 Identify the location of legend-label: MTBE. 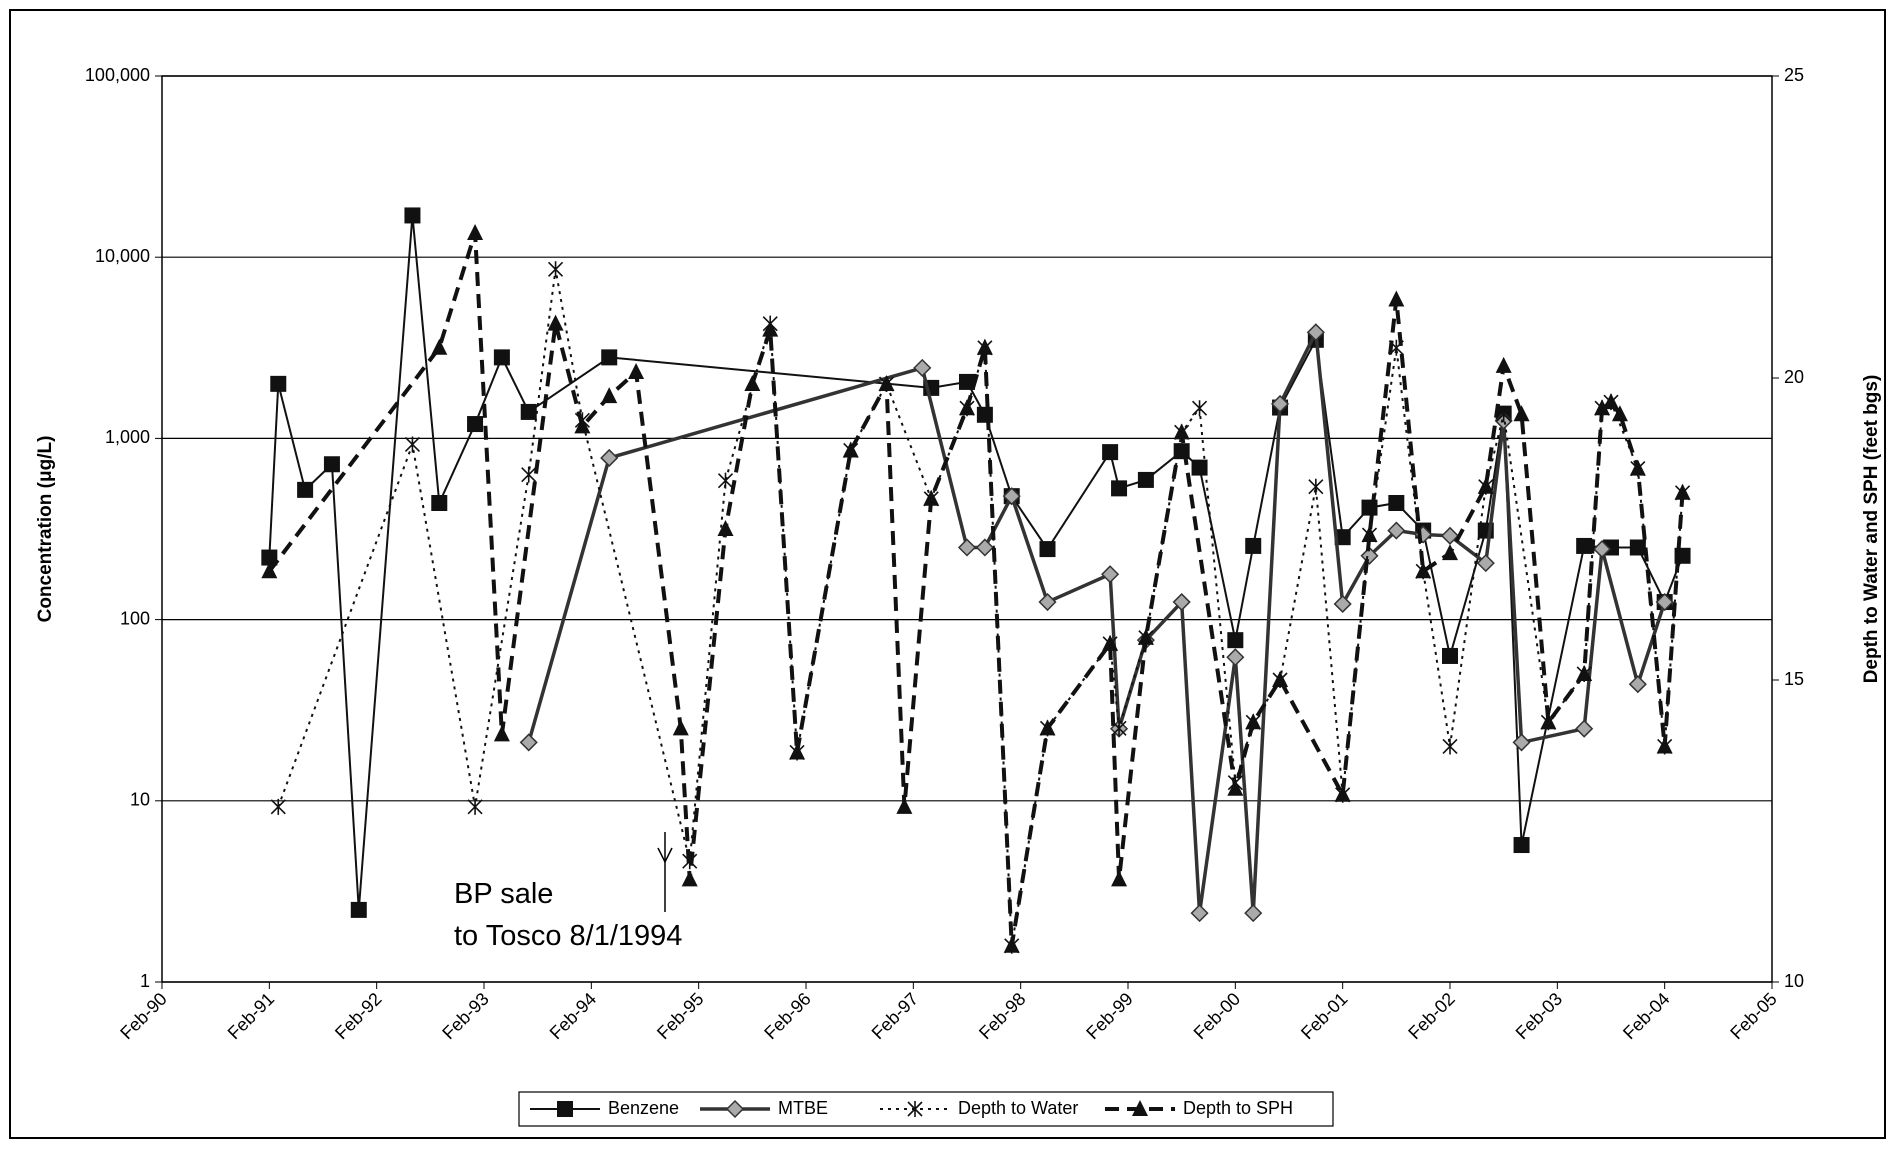
(803, 1108).